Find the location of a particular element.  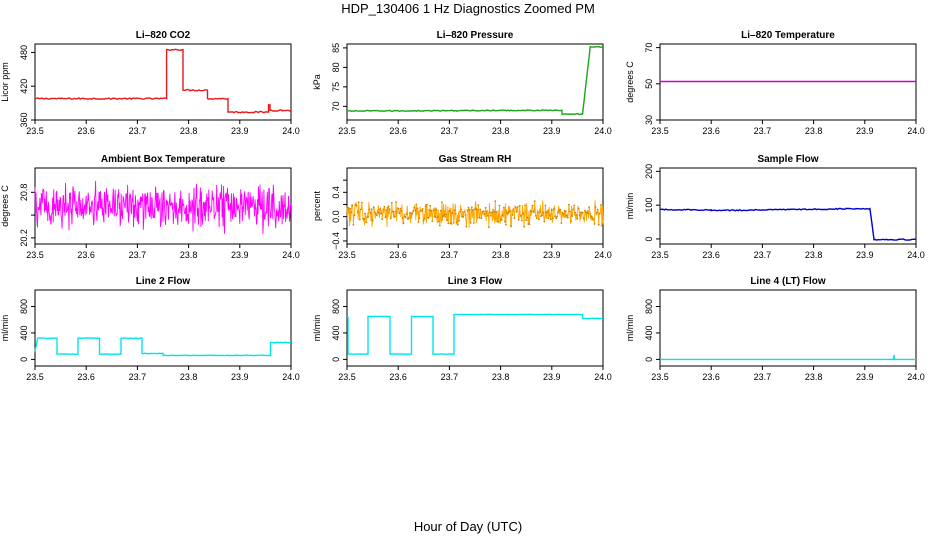

line-3-flow-series-line is located at coordinates (475, 334).